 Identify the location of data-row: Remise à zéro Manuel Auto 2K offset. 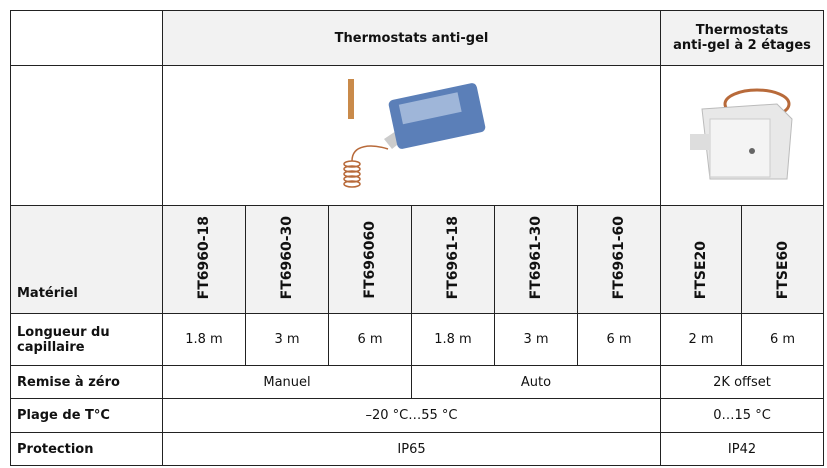
(417, 382).